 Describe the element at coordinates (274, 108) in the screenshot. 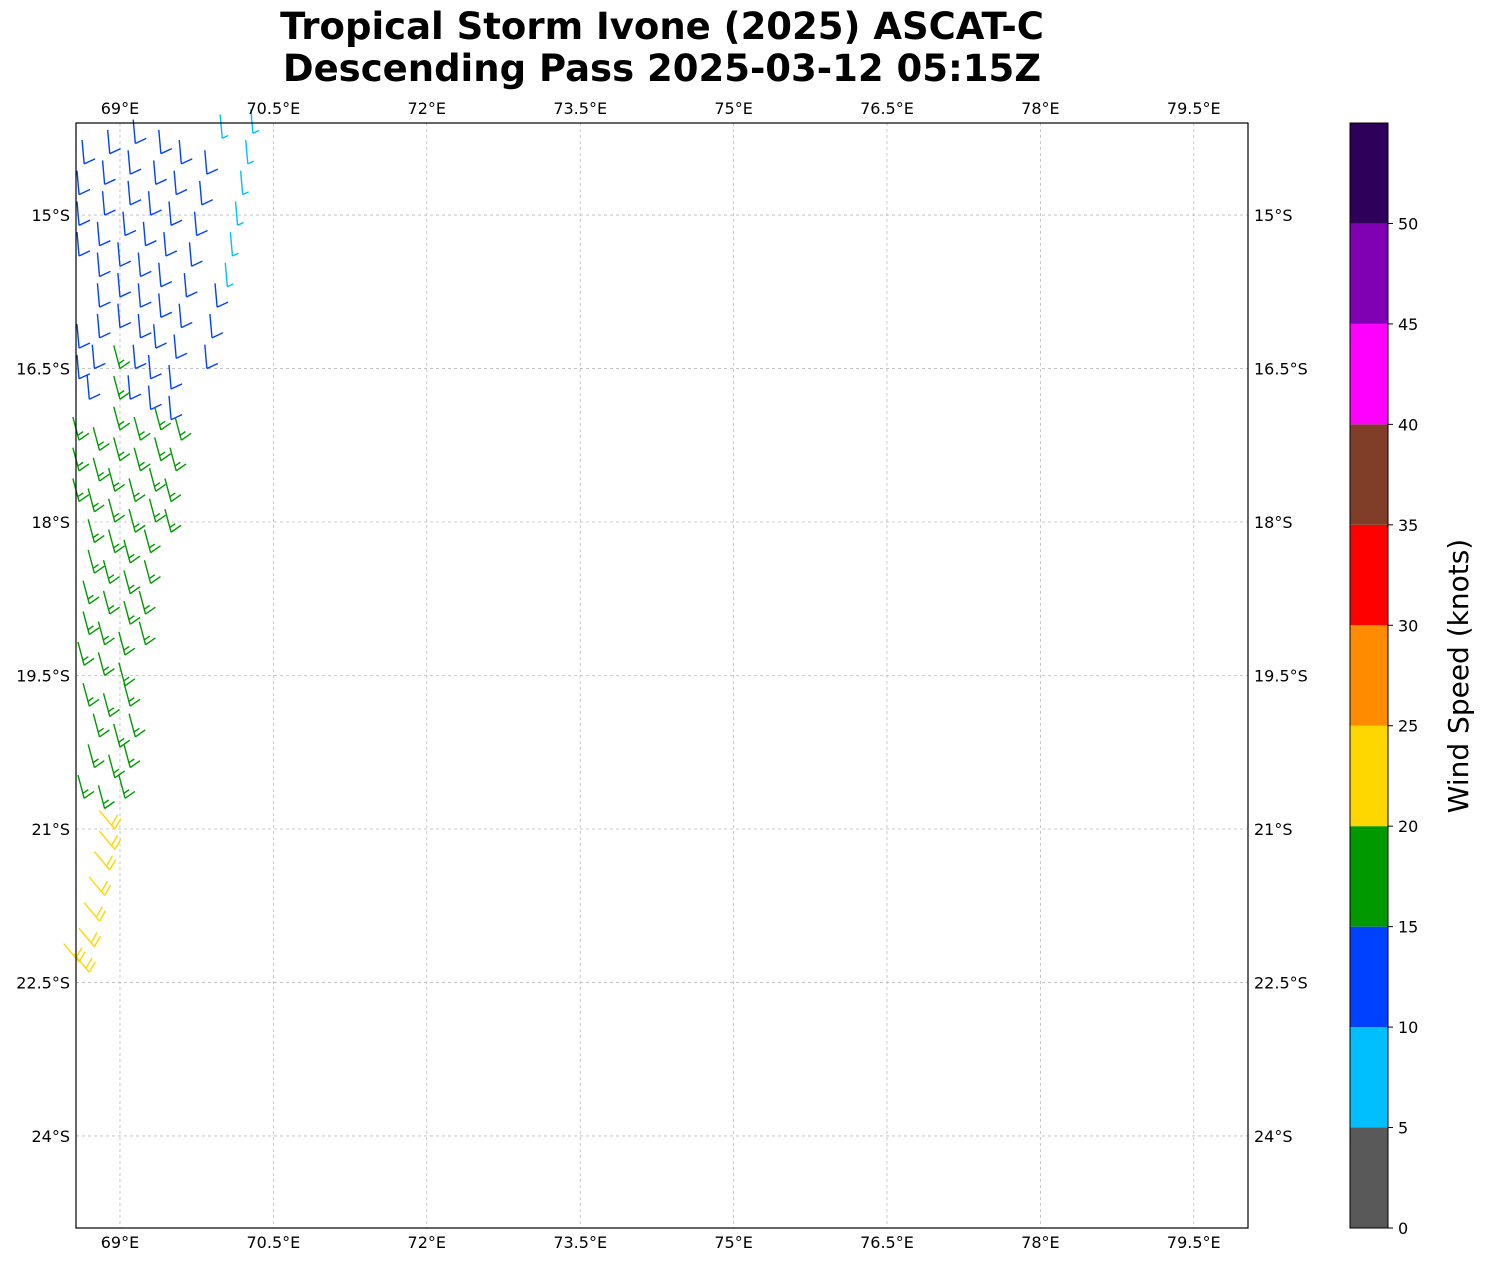

I see `lon-label-top: 70.5°E` at that location.